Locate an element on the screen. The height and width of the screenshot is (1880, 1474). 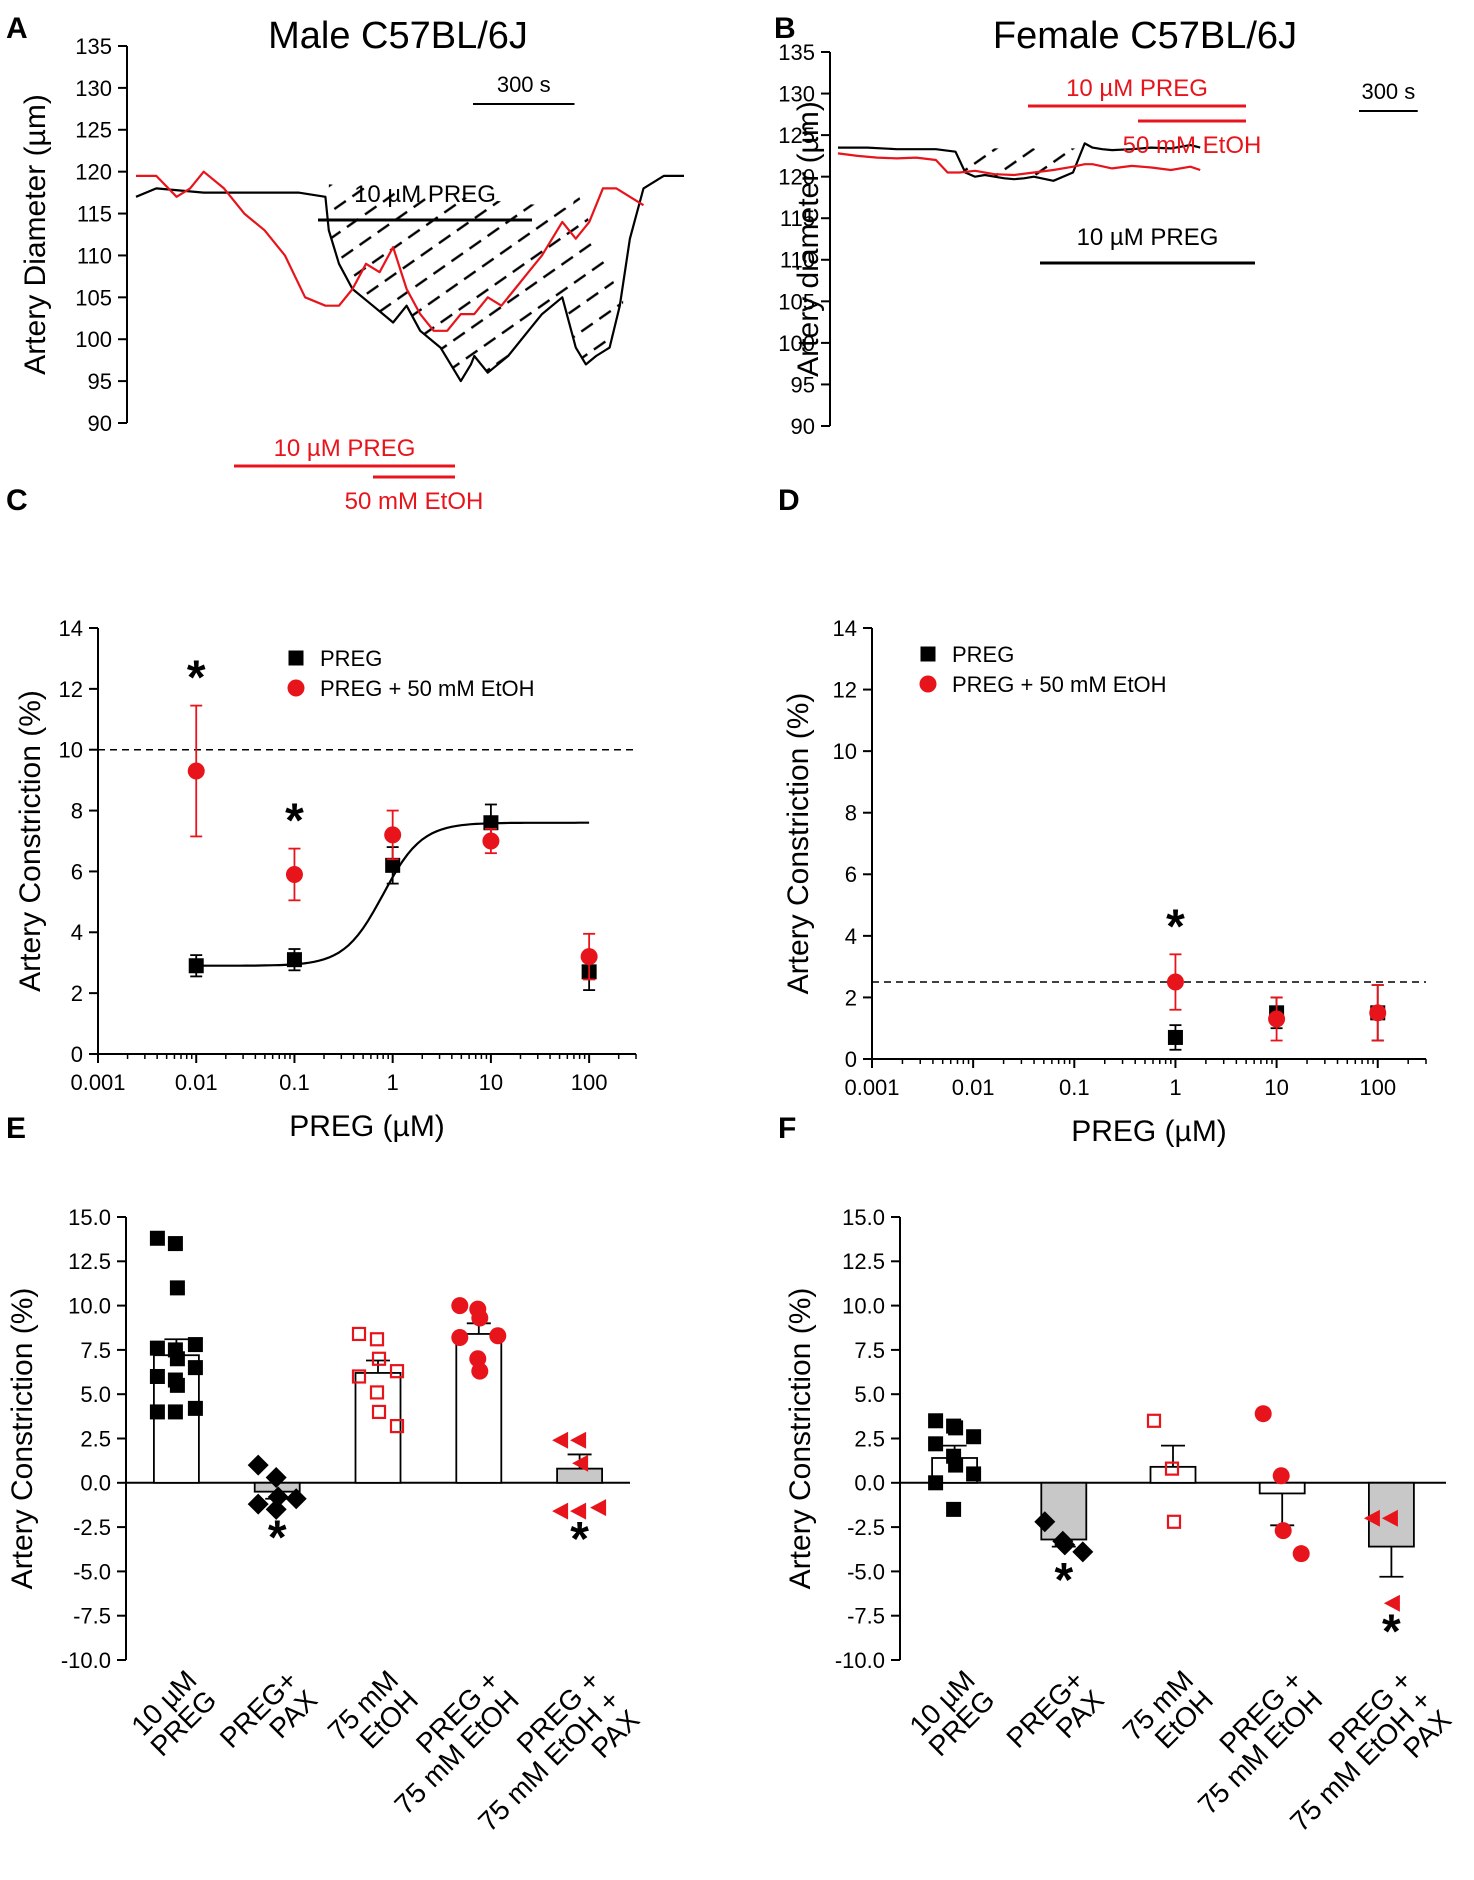
y-axis-tick-label: 130 is located at coordinates (796, 93).